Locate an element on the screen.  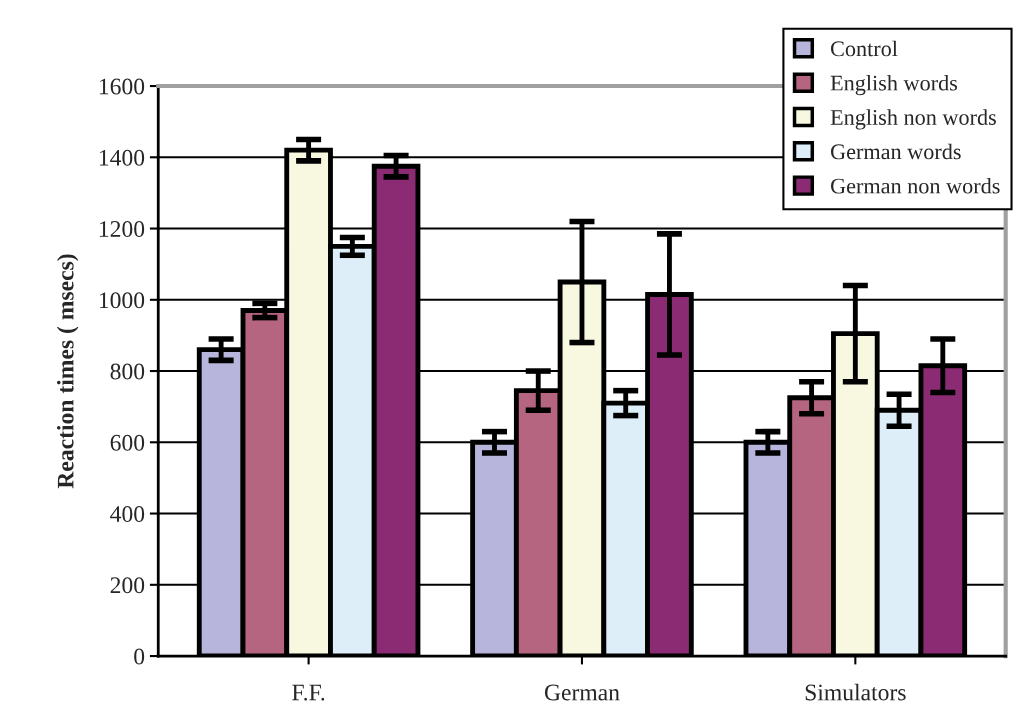
y-tick-label: 1400 is located at coordinates (122, 157).